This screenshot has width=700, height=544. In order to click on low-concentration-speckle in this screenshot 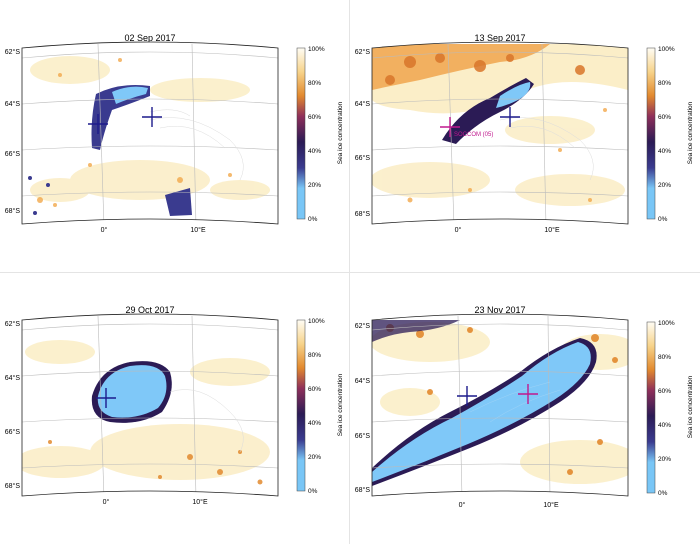, I will do `click(150, 129)`.